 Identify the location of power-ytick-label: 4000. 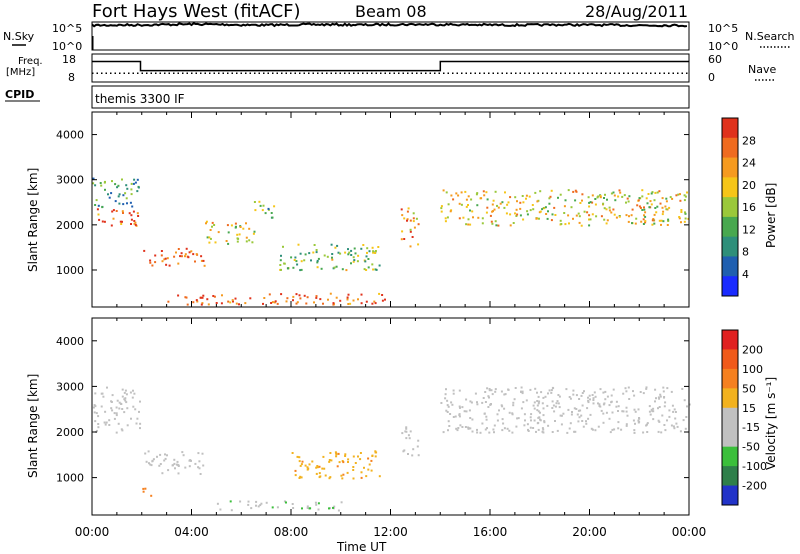
(70, 135).